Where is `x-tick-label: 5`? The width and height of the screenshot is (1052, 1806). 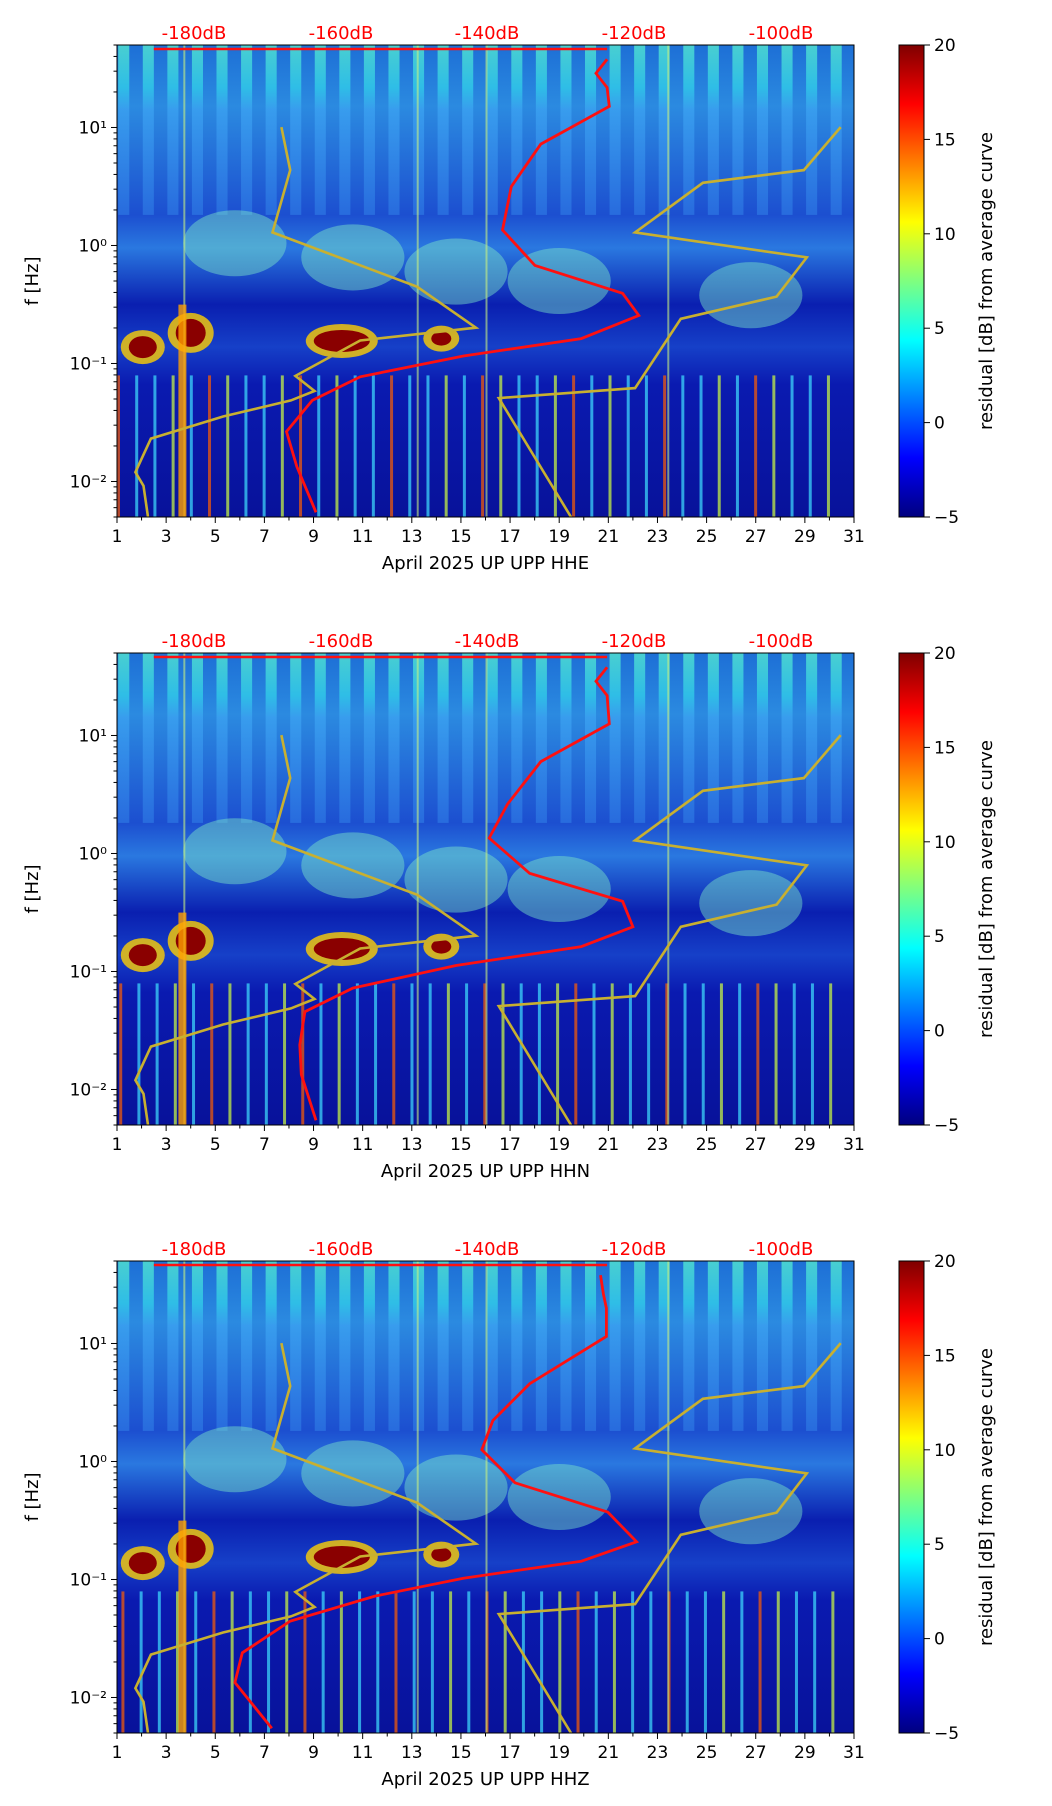 x-tick-label: 5 is located at coordinates (215, 1753).